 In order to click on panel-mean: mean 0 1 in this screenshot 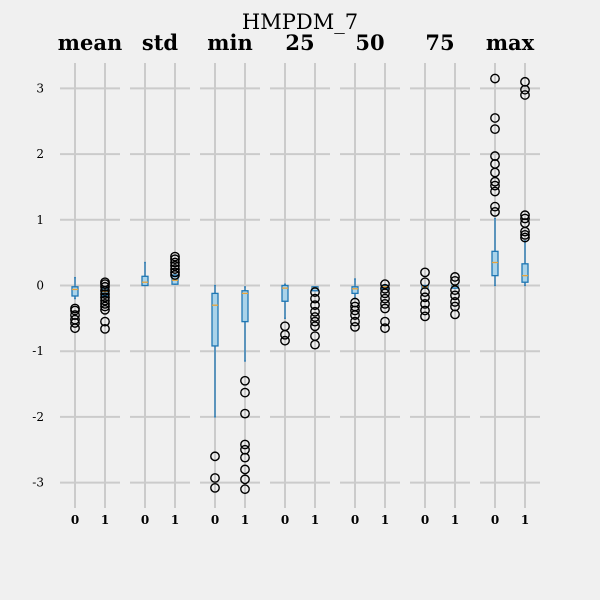, I will do `click(90, 278)`.